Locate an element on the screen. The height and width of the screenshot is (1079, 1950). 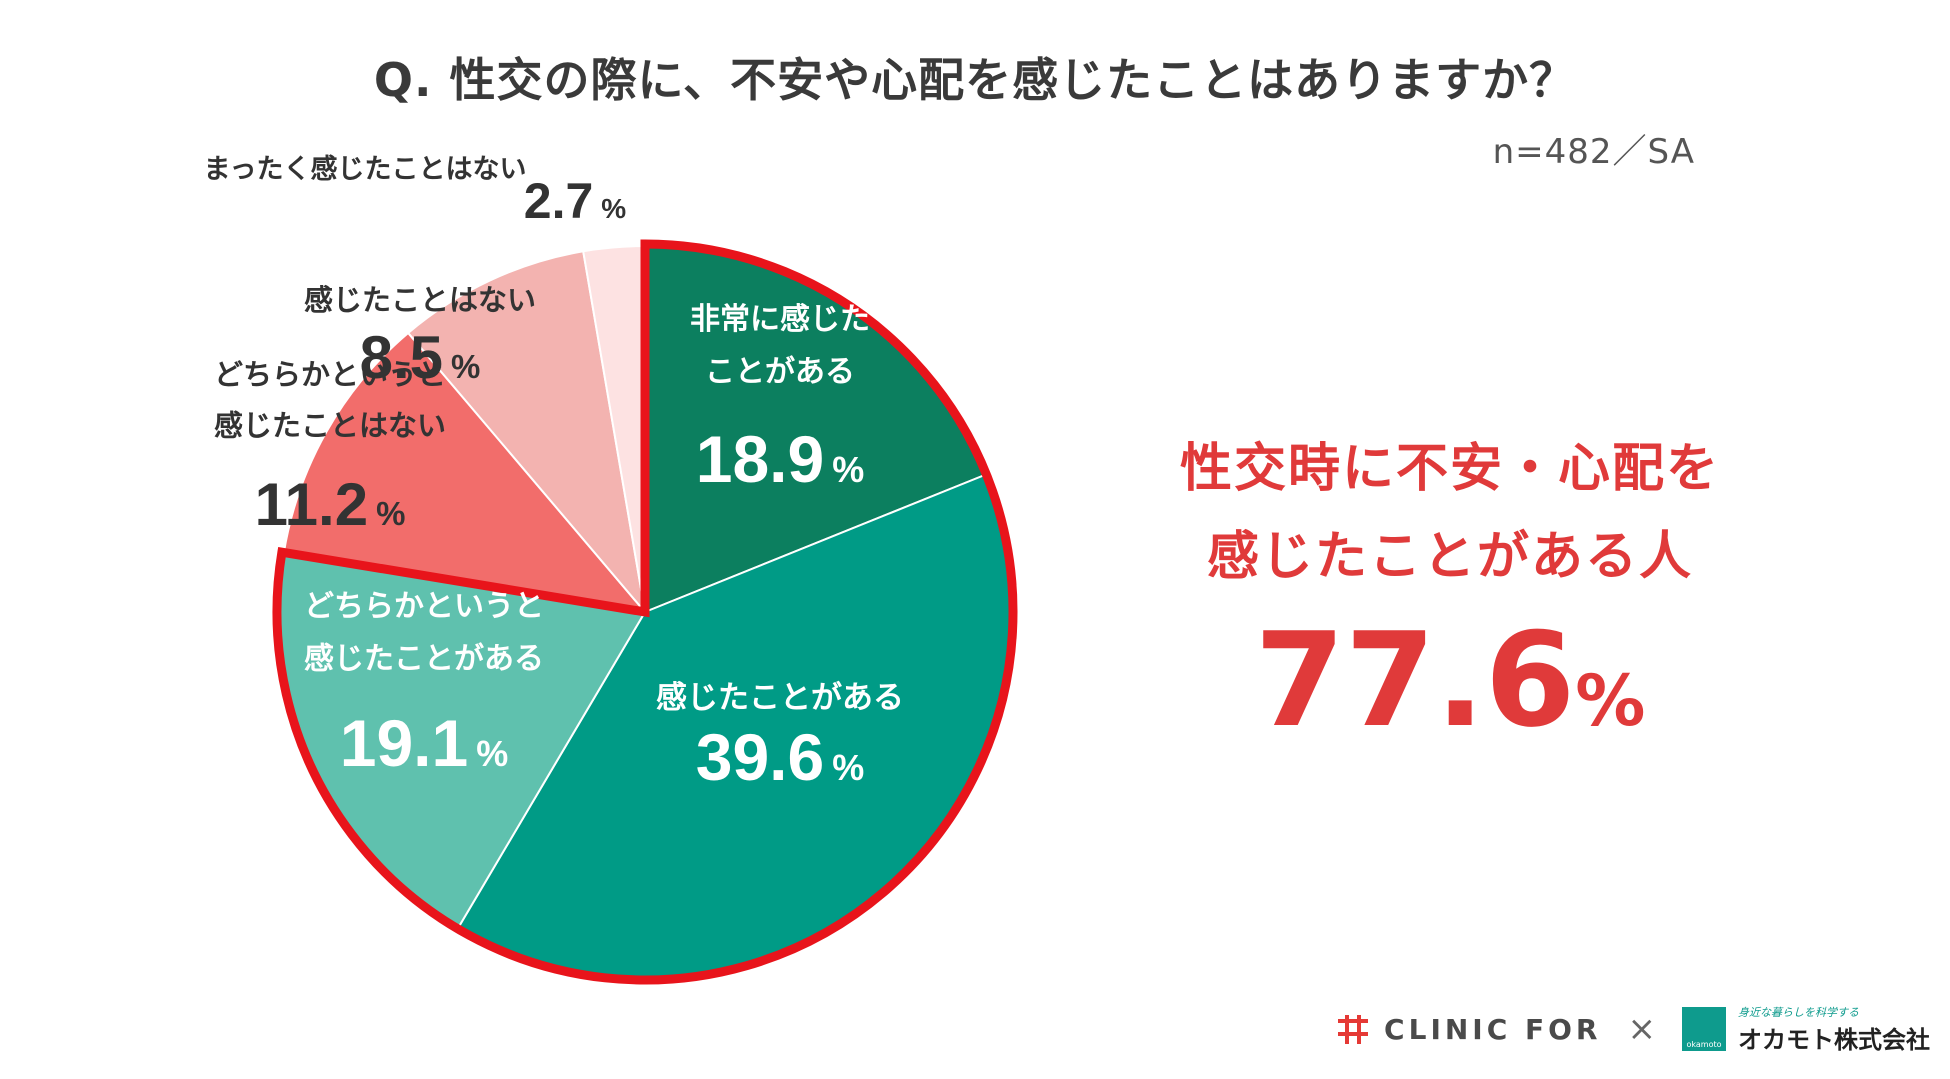
slice-value-4: 11.2% is located at coordinates (330, 504).